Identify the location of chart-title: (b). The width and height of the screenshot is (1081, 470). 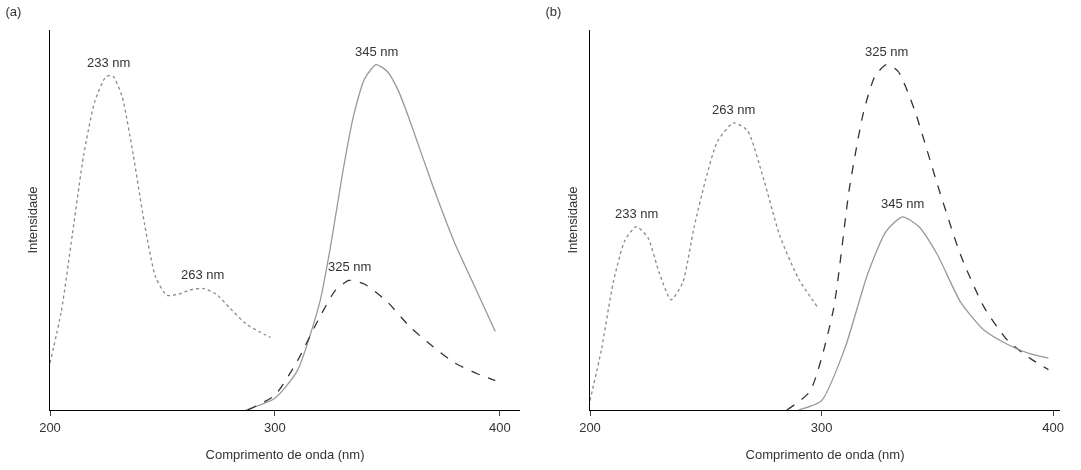
(553, 12).